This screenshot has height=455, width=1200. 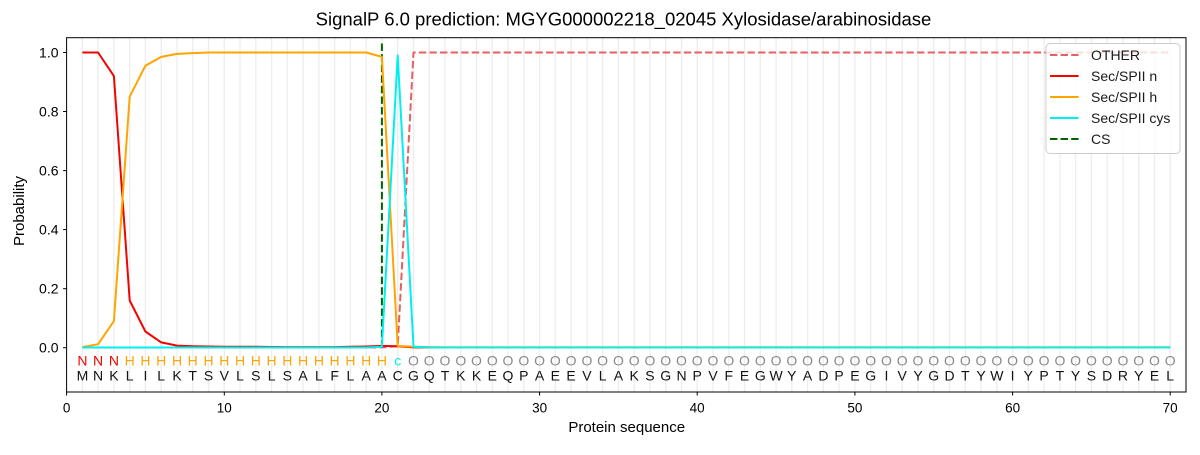 I want to click on svg-text: M, so click(x=83, y=375).